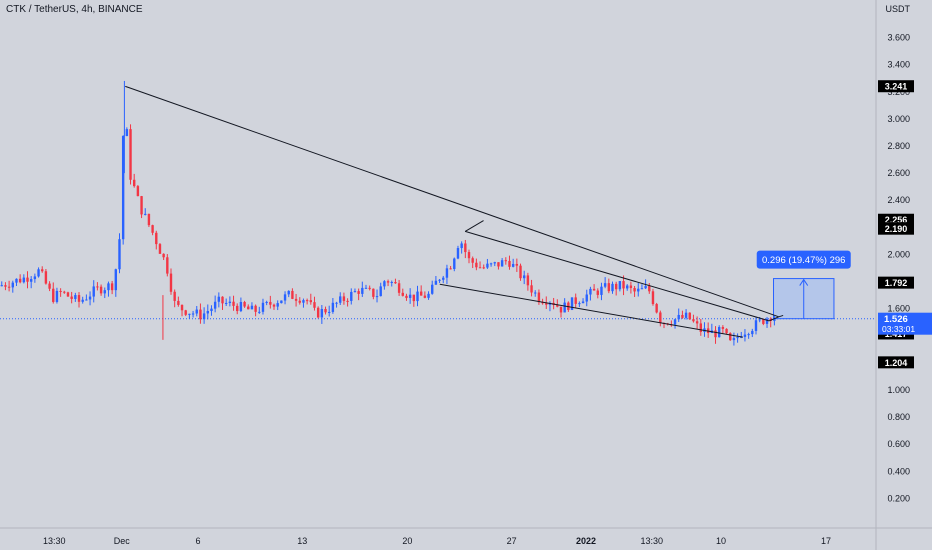 Image resolution: width=932 pixels, height=550 pixels. Describe the element at coordinates (803, 260) in the screenshot. I see `measure-label: 0.296 (19.47%) 296` at that location.